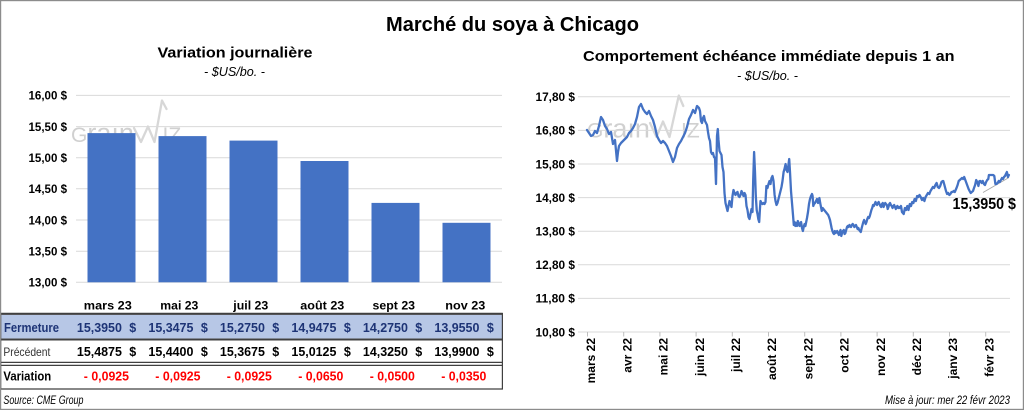 This screenshot has width=1024, height=410. Describe the element at coordinates (664, 357) in the screenshot. I see `svg-text: mai 22` at that location.